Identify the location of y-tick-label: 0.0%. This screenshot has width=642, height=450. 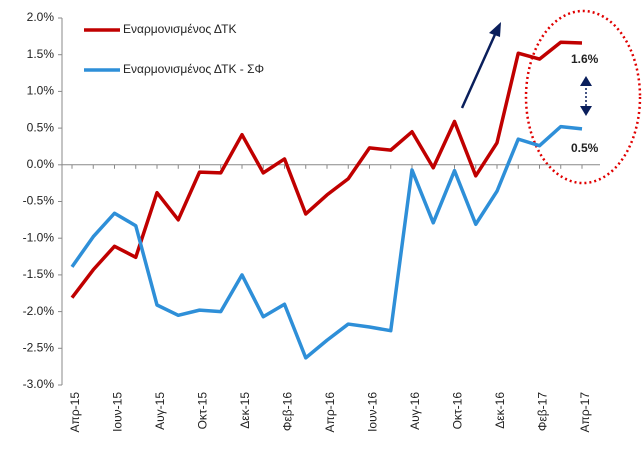
(41, 164).